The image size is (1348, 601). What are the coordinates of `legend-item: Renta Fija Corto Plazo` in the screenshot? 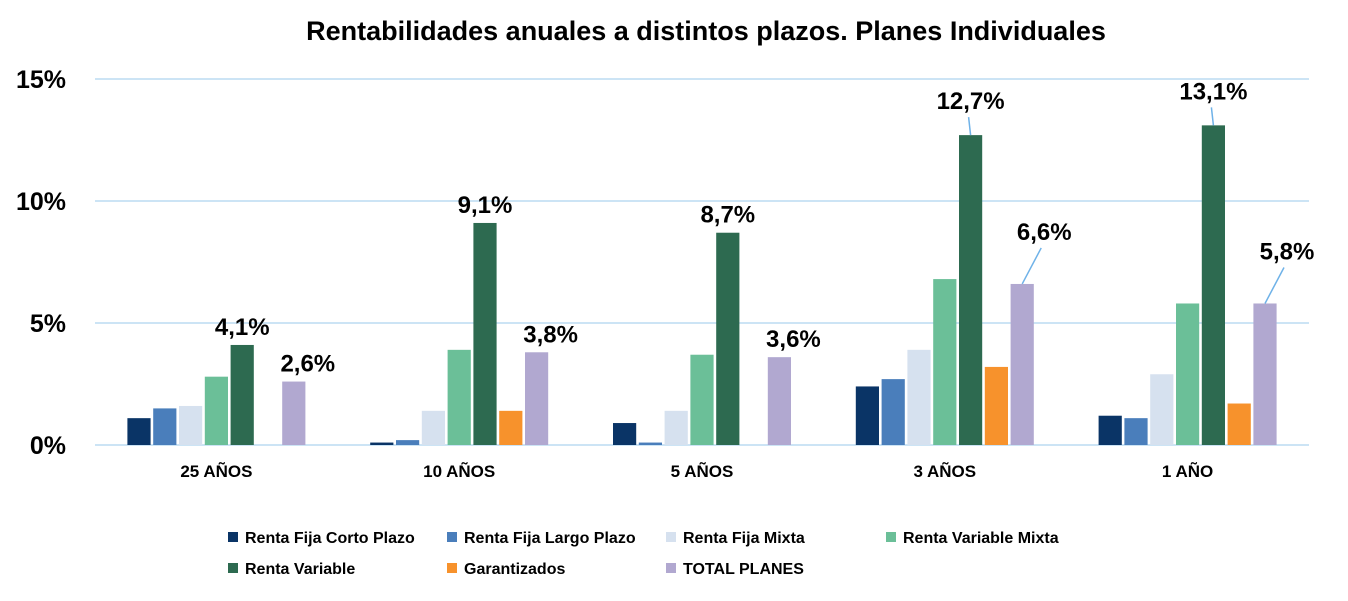 It's located at (321, 538).